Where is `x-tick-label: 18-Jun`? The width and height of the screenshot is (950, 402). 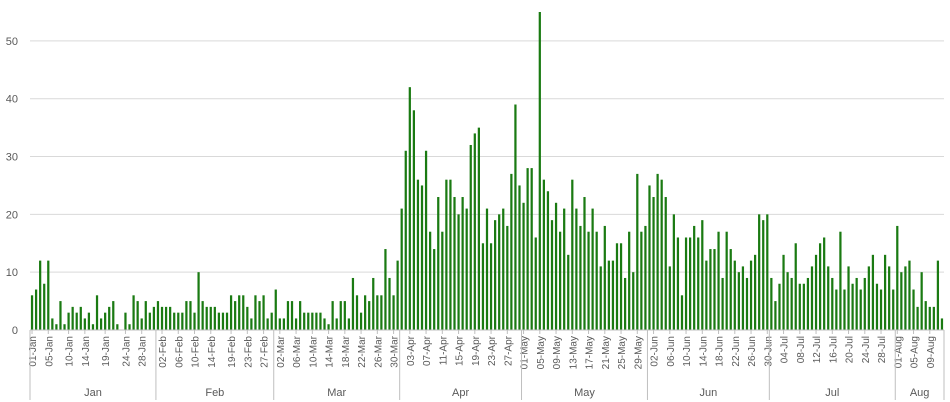
x-tick-label: 18-Jun is located at coordinates (720, 351).